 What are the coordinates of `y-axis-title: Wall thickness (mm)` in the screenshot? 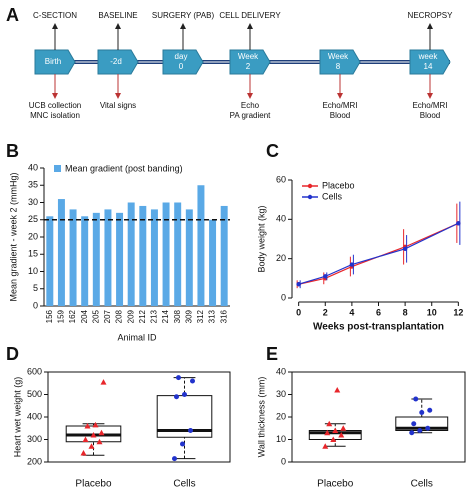 It's located at (261, 417).